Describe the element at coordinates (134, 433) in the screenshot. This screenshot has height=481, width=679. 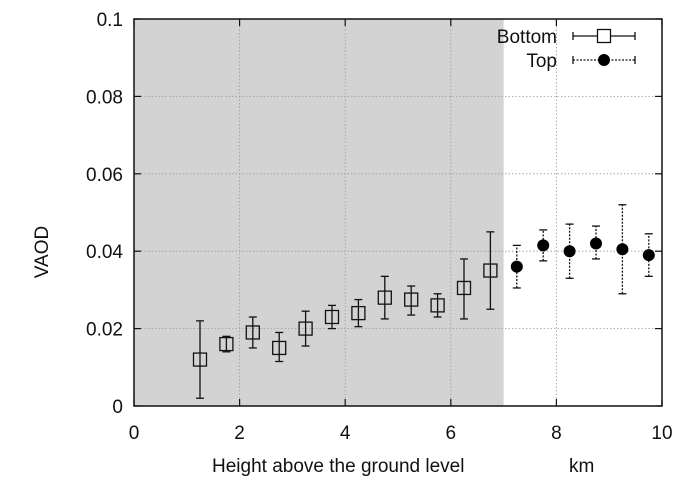
I see `x-tick-label: 0` at that location.